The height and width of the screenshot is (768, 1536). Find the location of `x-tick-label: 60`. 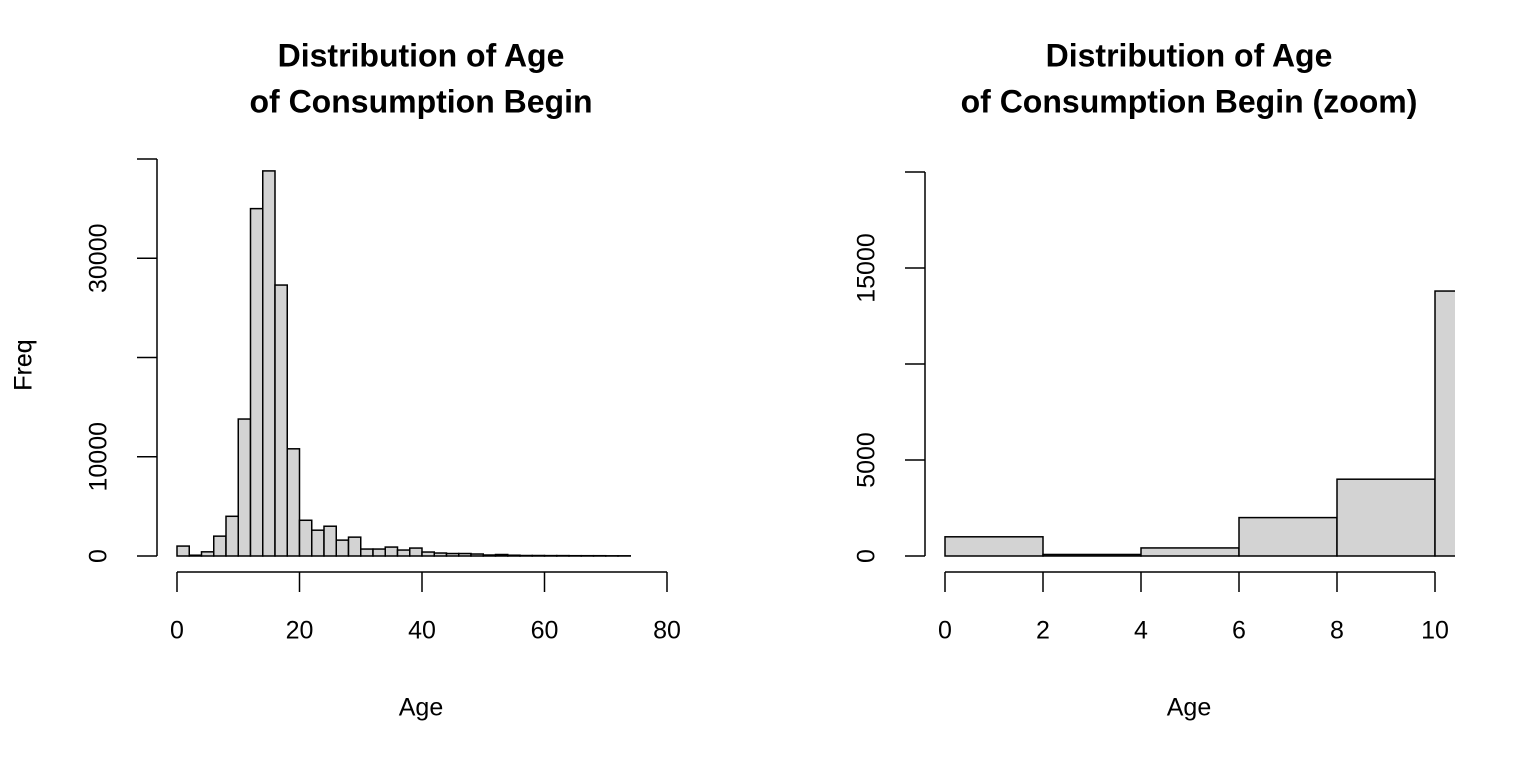

x-tick-label: 60 is located at coordinates (545, 631).